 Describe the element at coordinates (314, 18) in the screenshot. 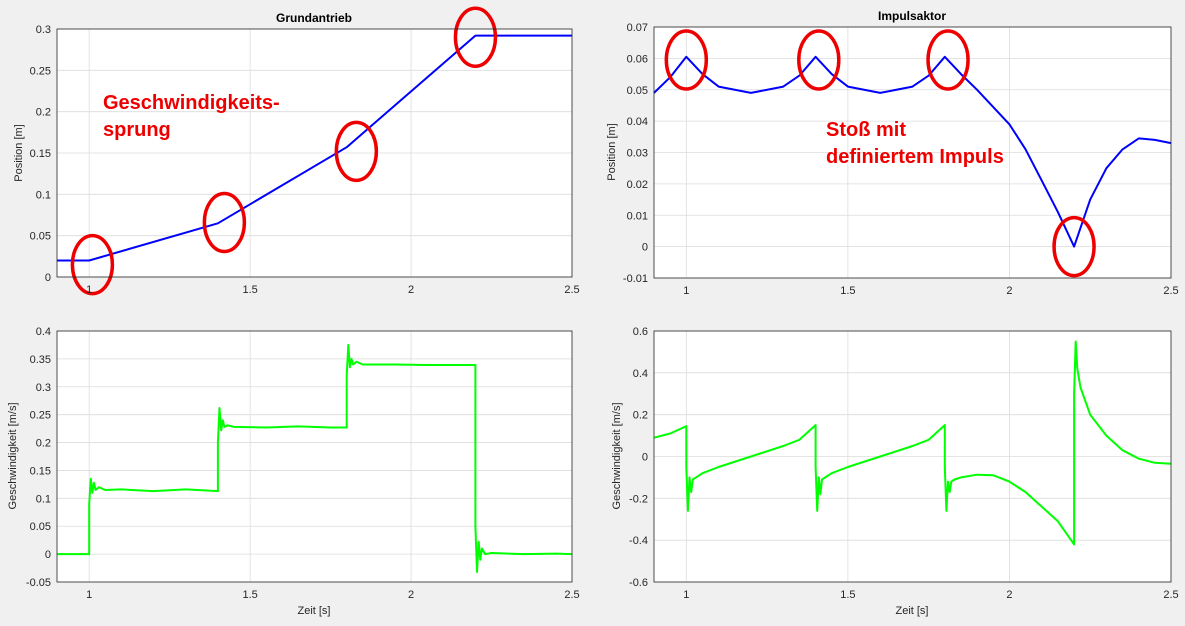

I see `chart-title: Grundantrieb` at that location.